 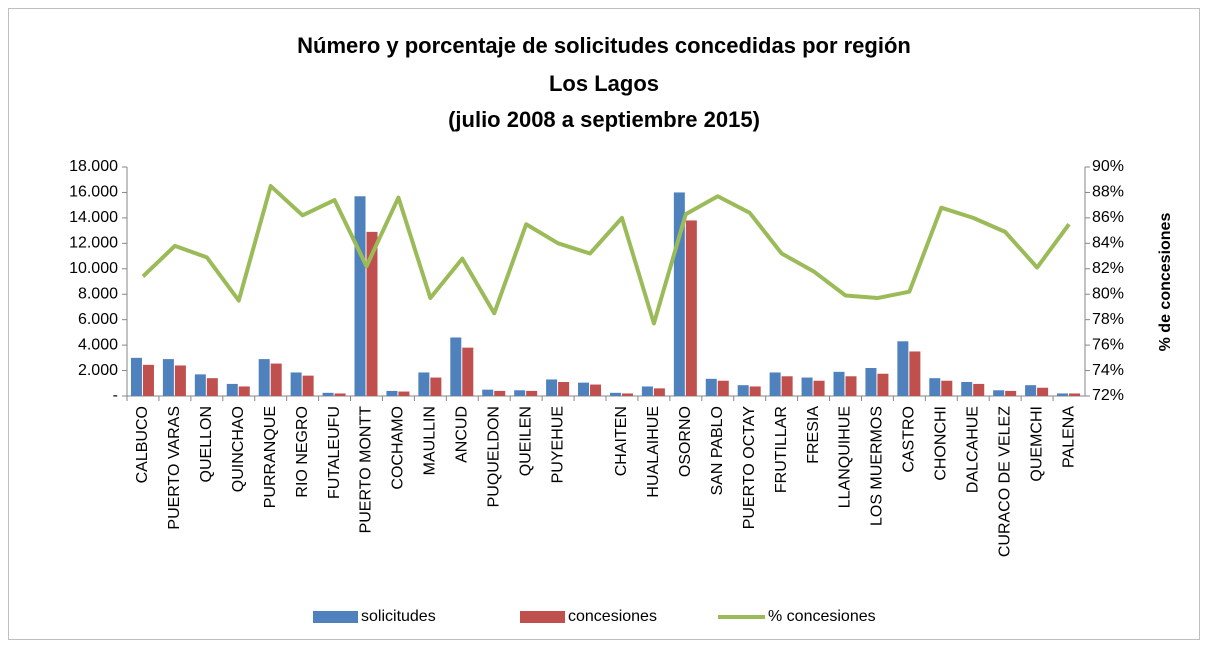 I want to click on x-tick-label: QUEMCHI, so click(x=1036, y=444).